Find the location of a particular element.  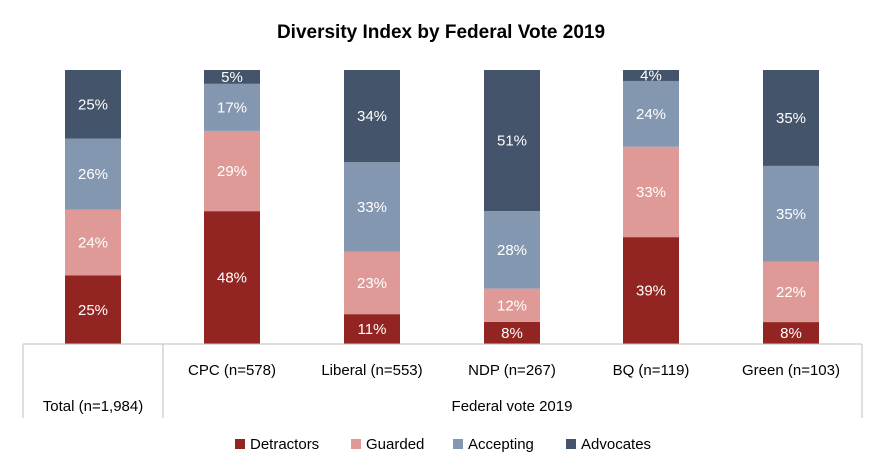

data-label-advocates-2: 34% is located at coordinates (372, 116).